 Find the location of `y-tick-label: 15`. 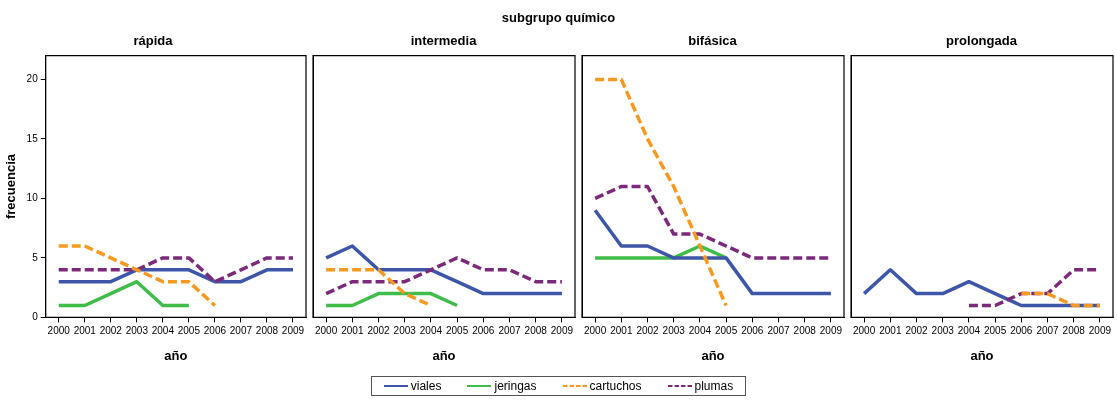

y-tick-label: 15 is located at coordinates (32, 138).